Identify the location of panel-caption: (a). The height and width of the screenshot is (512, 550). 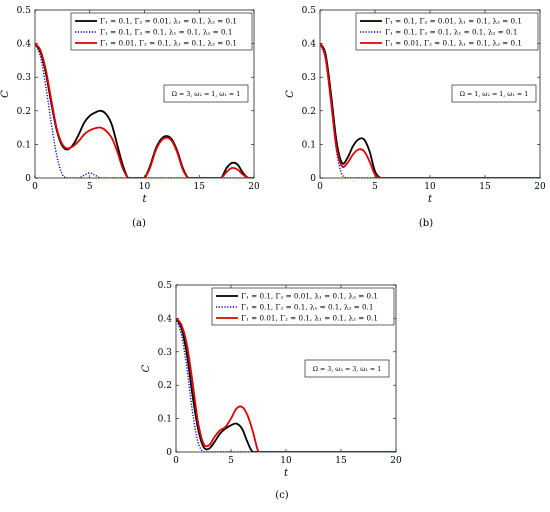
(139, 223).